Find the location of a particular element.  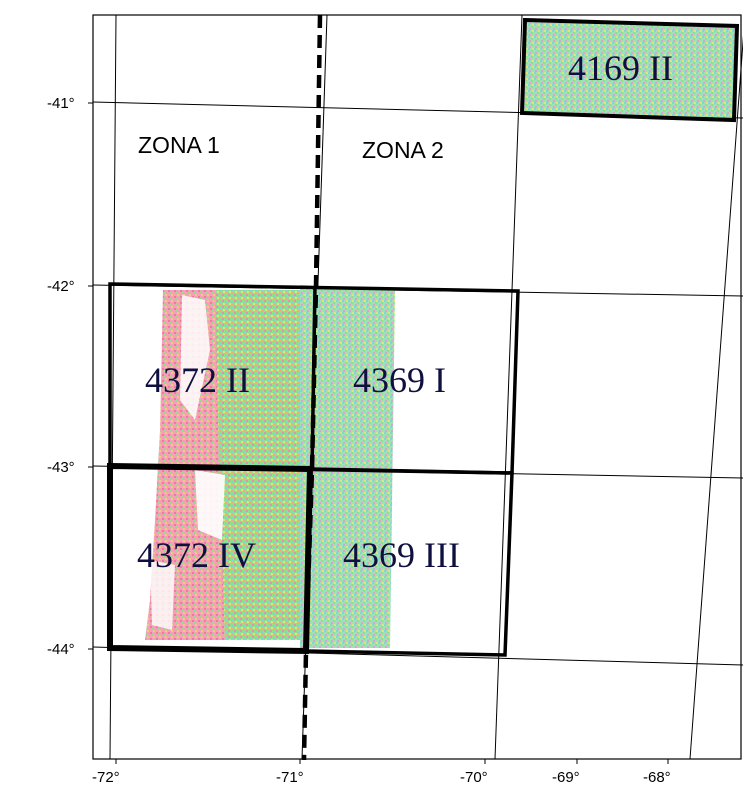

sheet-boundary-4369-iii is located at coordinates (409, 562).